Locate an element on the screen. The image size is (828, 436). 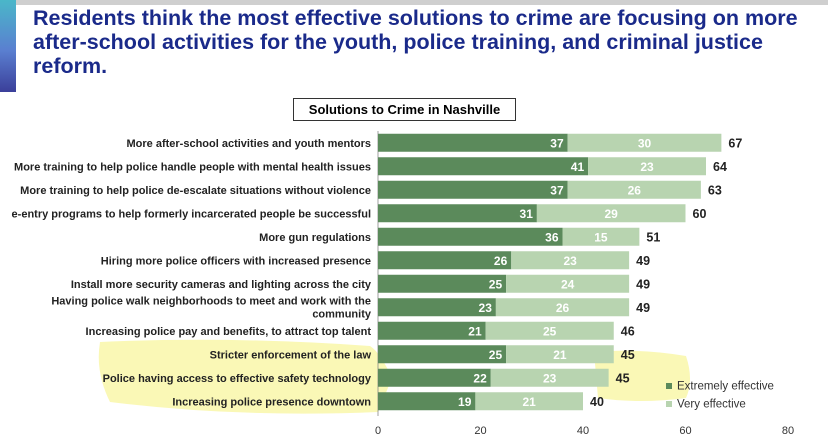
data-label-very: 15 is located at coordinates (601, 237).